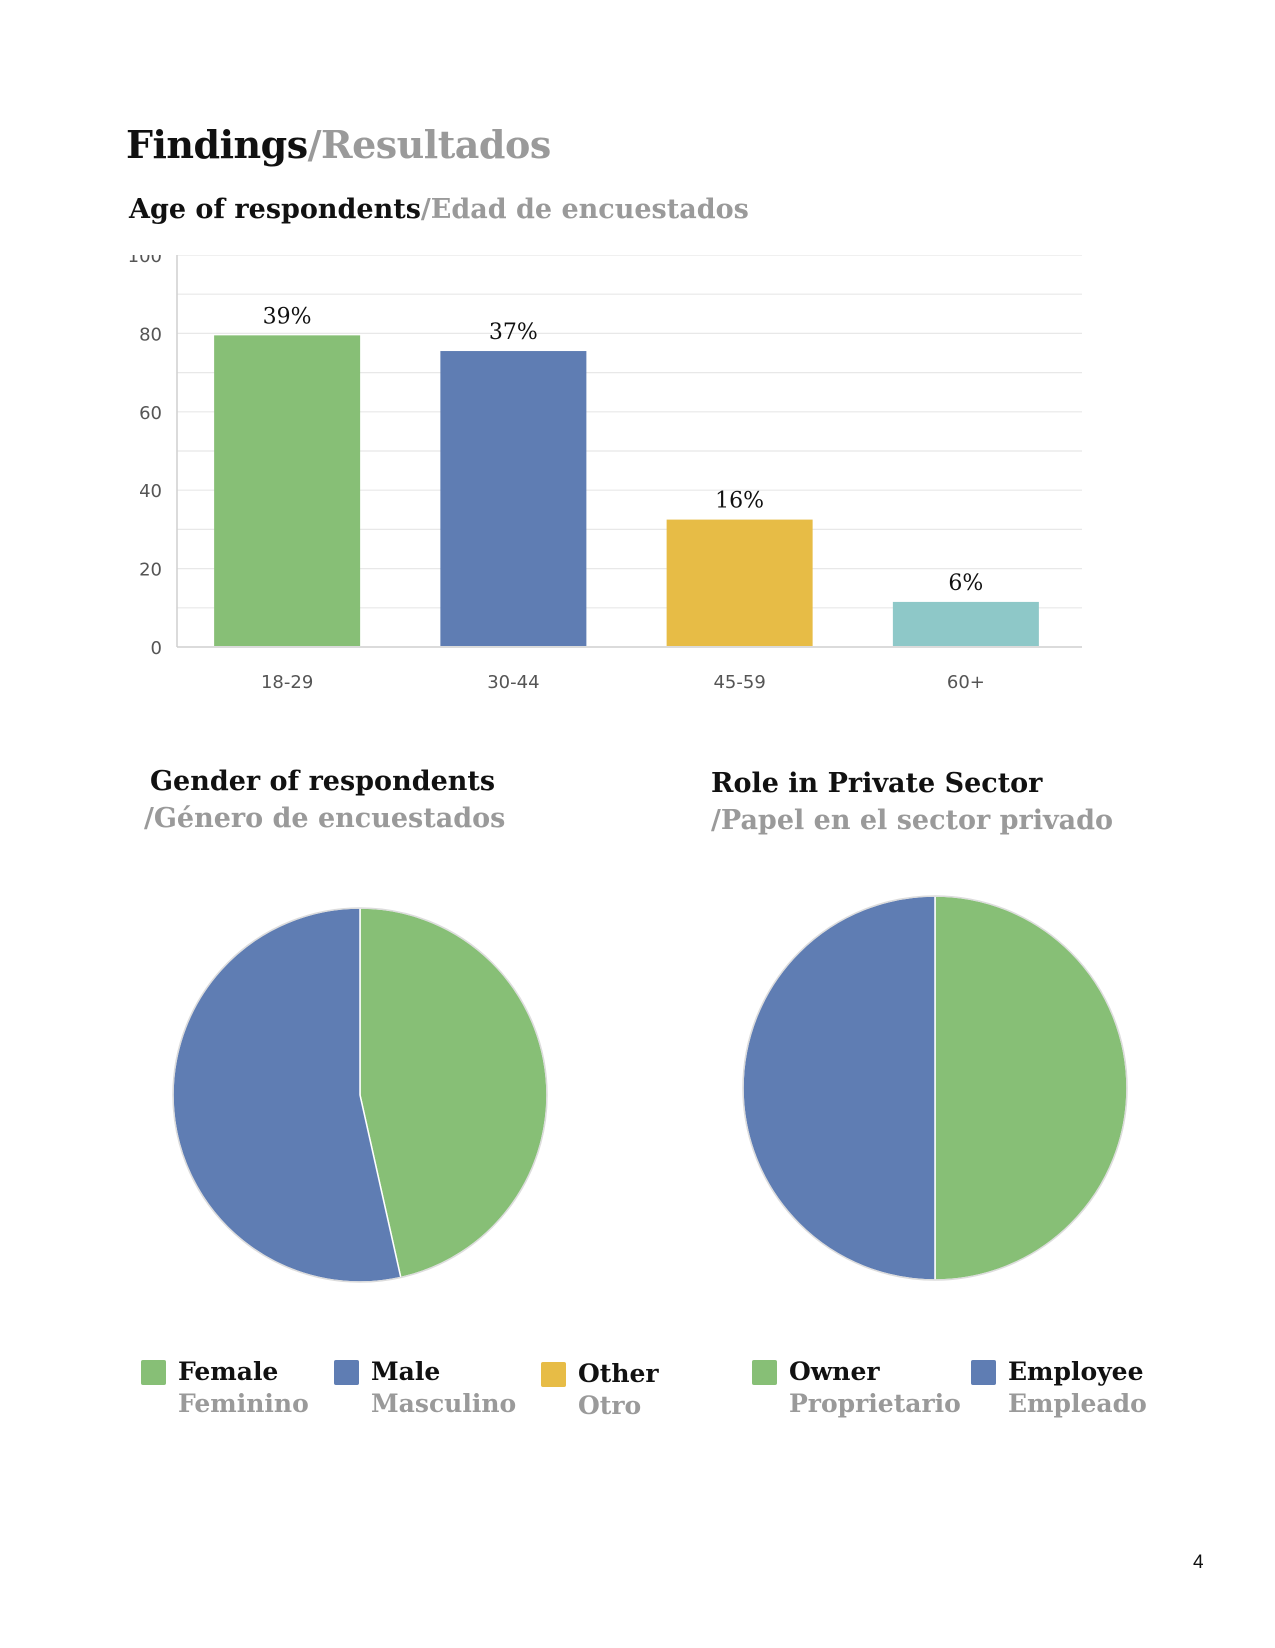 The width and height of the screenshot is (1275, 1648). What do you see at coordinates (834, 1371) in the screenshot?
I see `legend-label-owner: Owner` at bounding box center [834, 1371].